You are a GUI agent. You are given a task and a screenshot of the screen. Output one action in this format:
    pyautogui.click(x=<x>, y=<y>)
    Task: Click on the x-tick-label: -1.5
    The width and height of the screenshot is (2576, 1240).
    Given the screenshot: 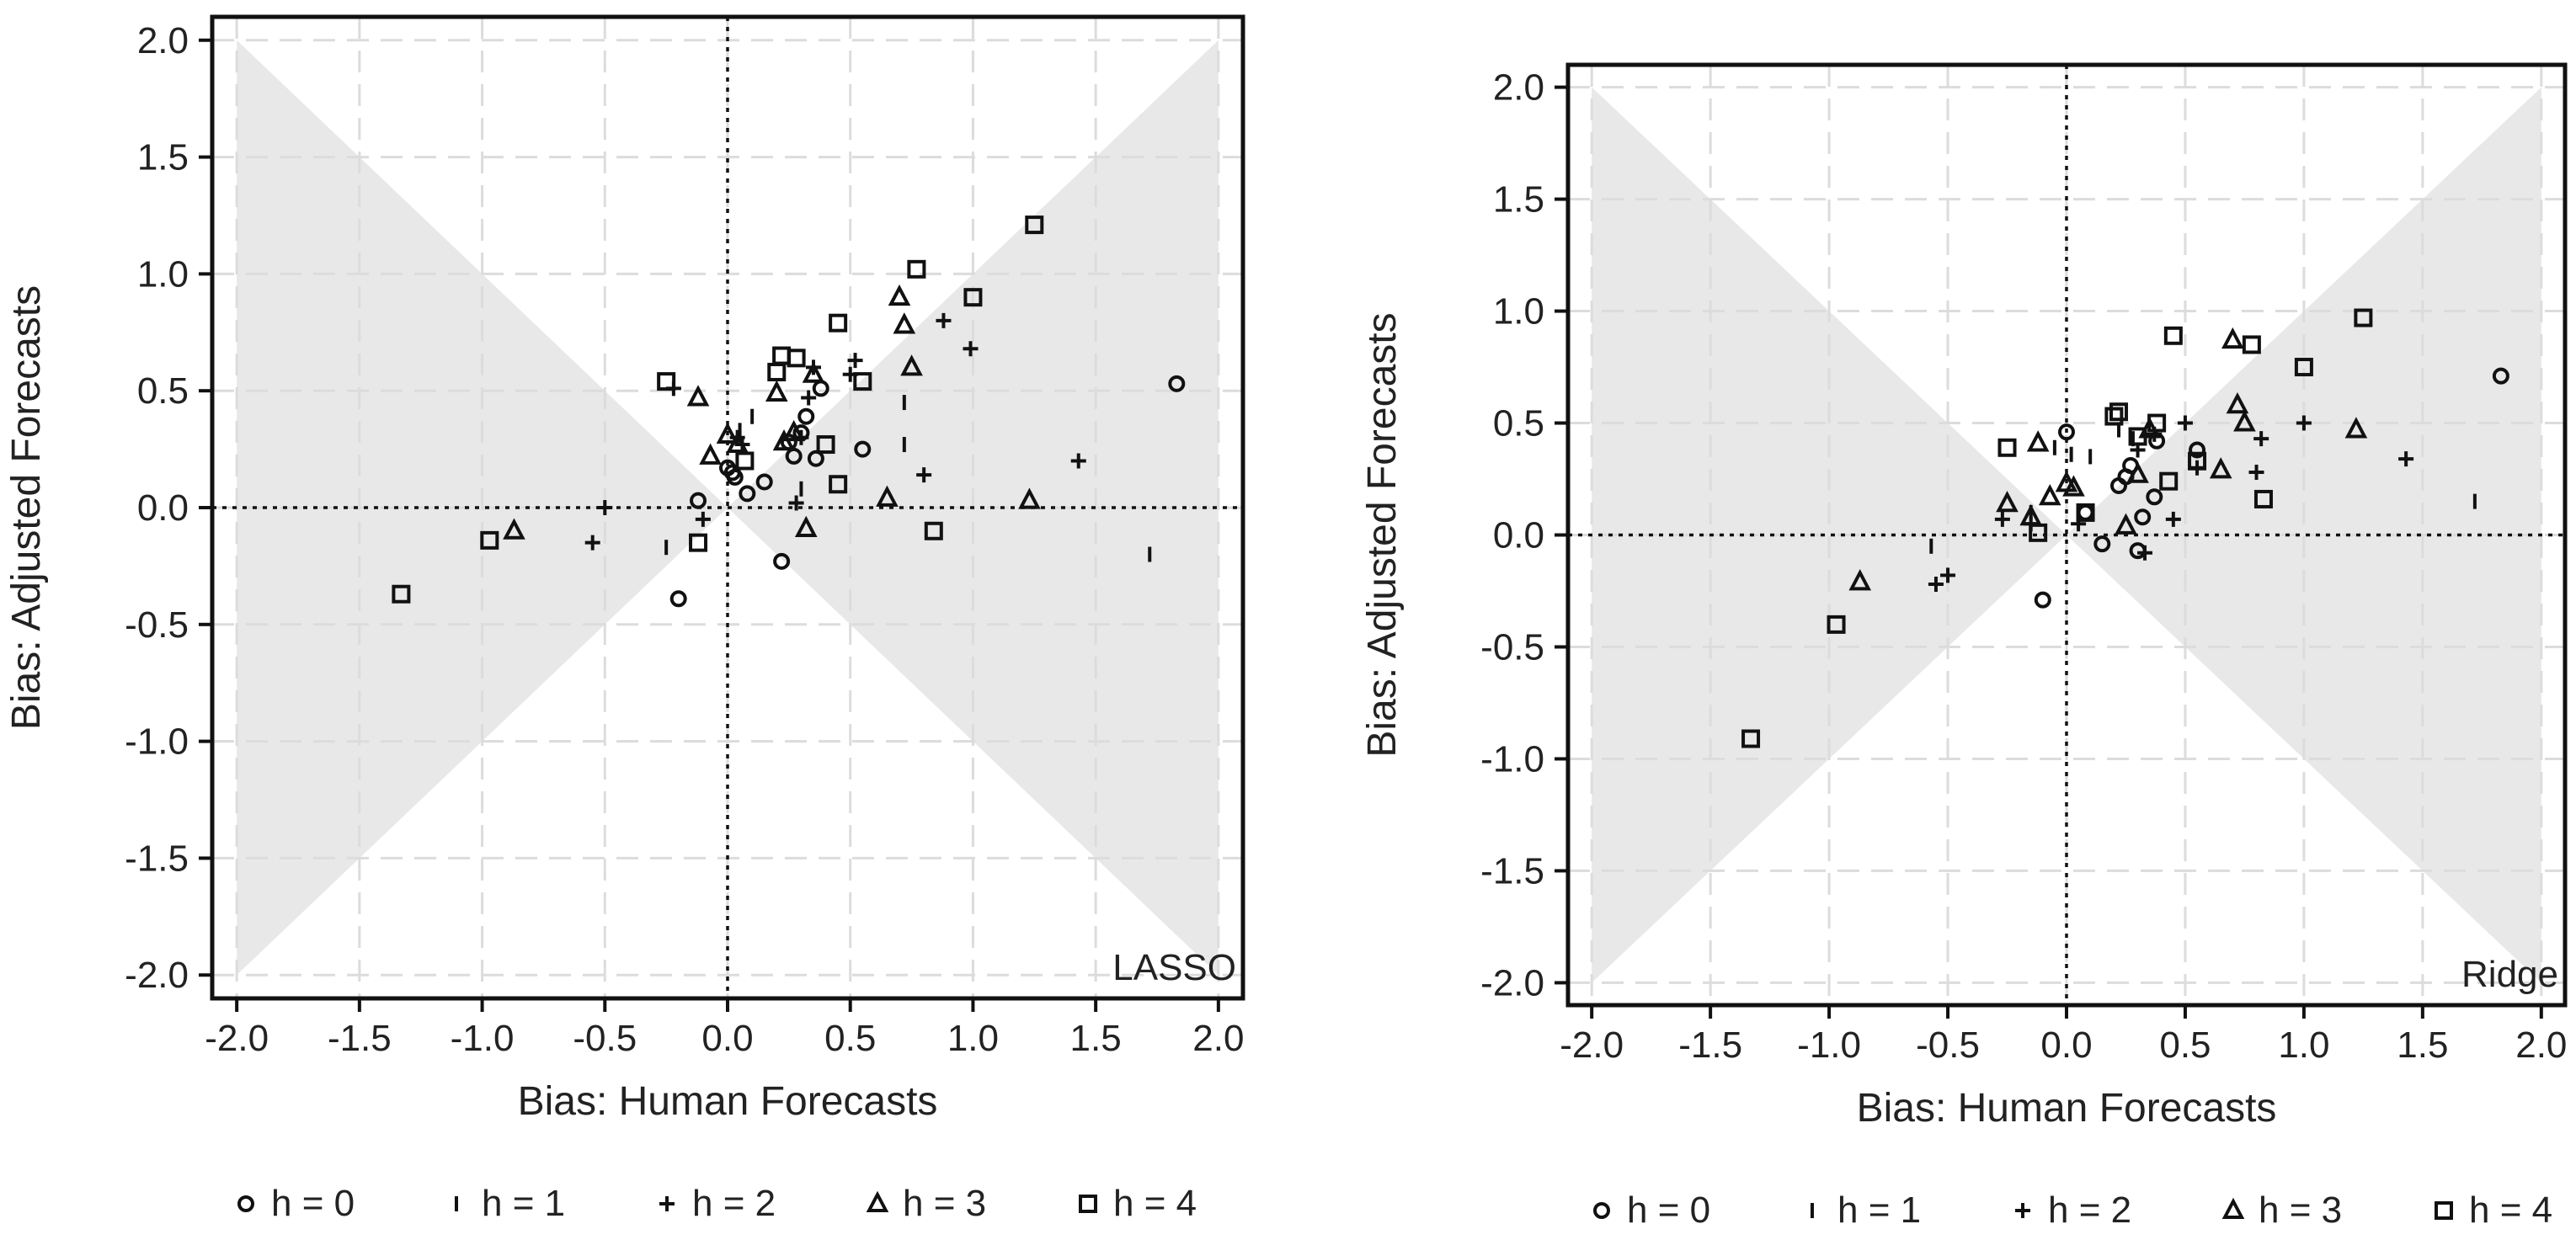 What is the action you would take?
    pyautogui.click(x=1710, y=1045)
    